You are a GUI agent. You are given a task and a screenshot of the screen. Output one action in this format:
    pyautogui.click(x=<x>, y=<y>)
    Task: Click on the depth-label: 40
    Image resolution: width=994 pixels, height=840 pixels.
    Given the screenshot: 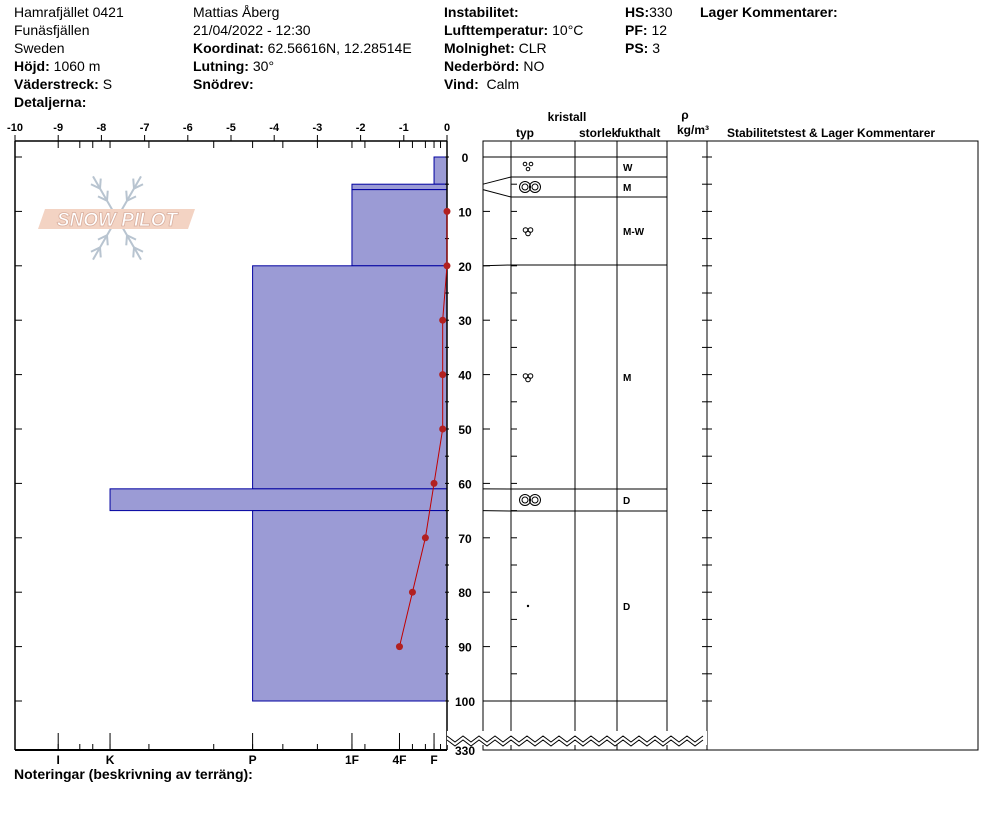 What is the action you would take?
    pyautogui.click(x=465, y=376)
    